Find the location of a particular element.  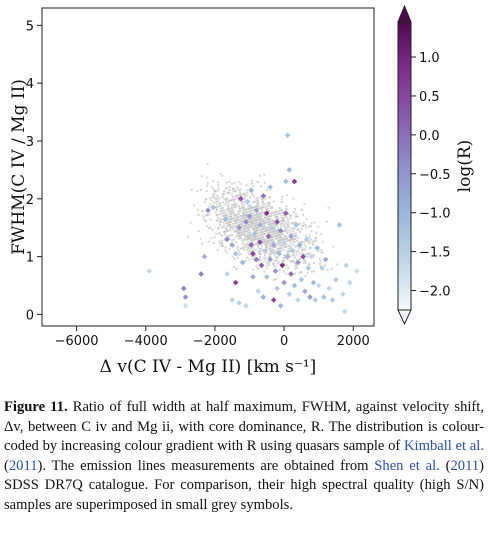

colorbar-tick-label: −1.0 is located at coordinates (435, 214).